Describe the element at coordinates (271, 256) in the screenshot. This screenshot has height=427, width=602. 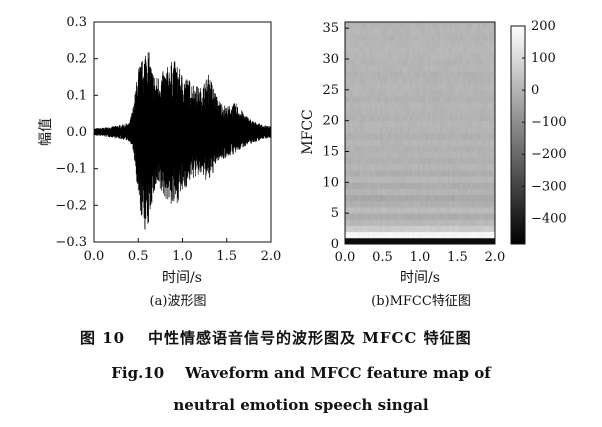
I see `waveform-x-tick-label: 2.0` at that location.